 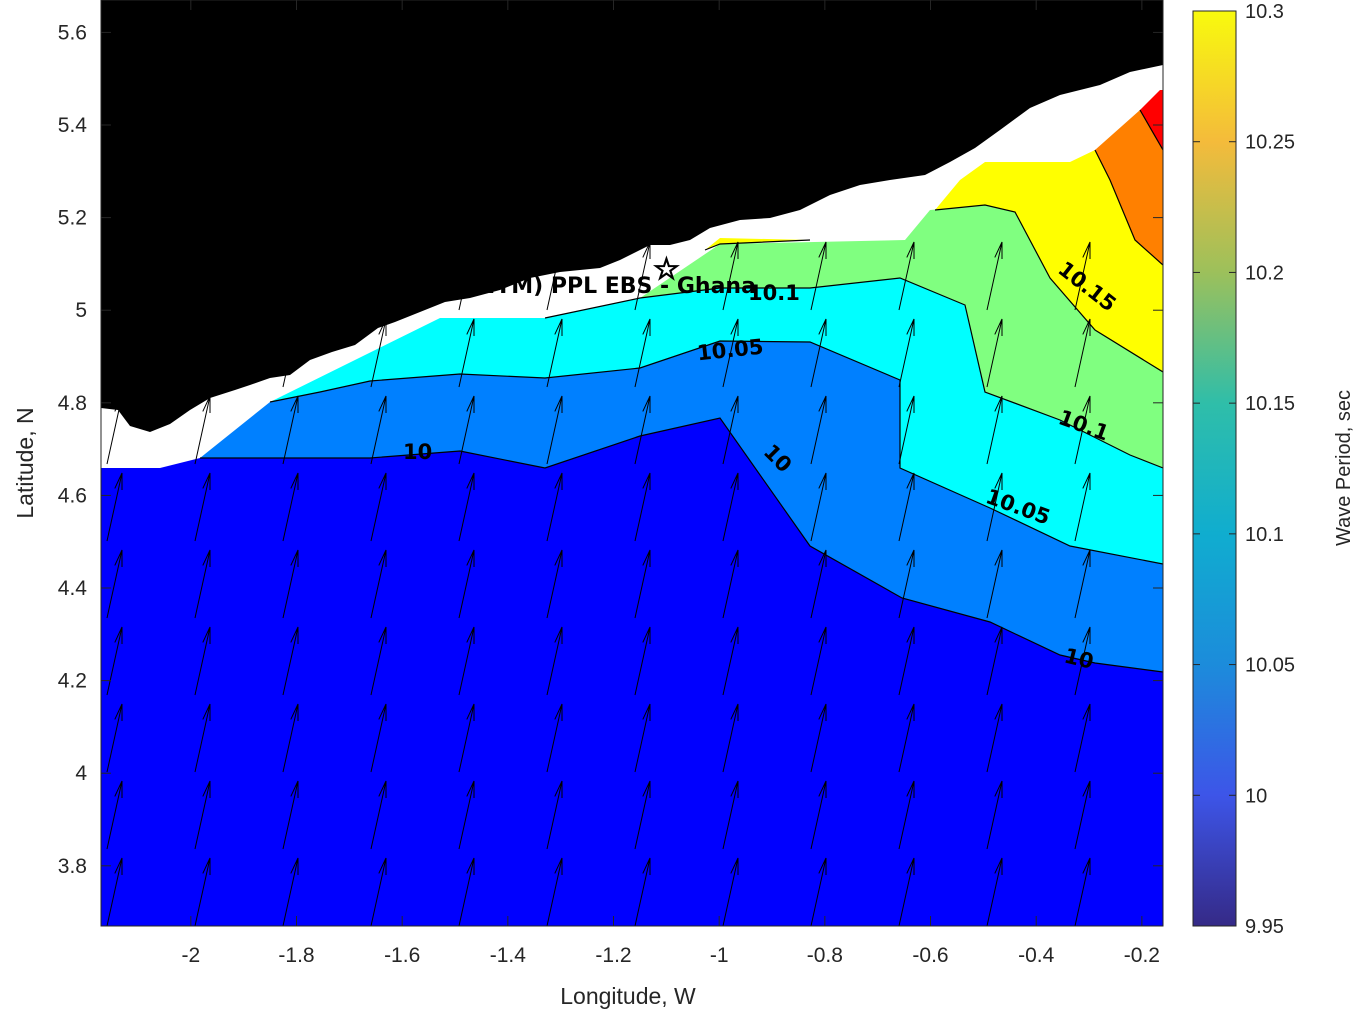 What do you see at coordinates (1048, 288) in the screenshot?
I see `contour-line-10.15` at bounding box center [1048, 288].